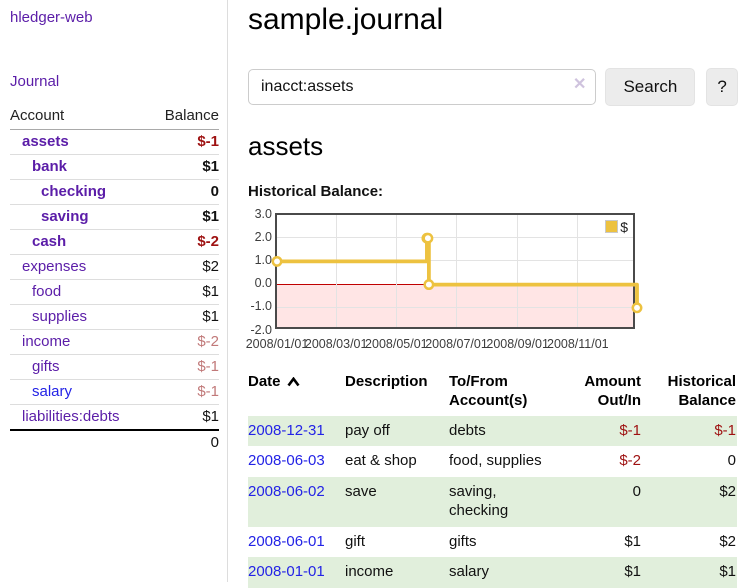 This screenshot has width=742, height=588. Describe the element at coordinates (396, 343) in the screenshot. I see `x-axis-tick-label: 2008/05/01` at that location.